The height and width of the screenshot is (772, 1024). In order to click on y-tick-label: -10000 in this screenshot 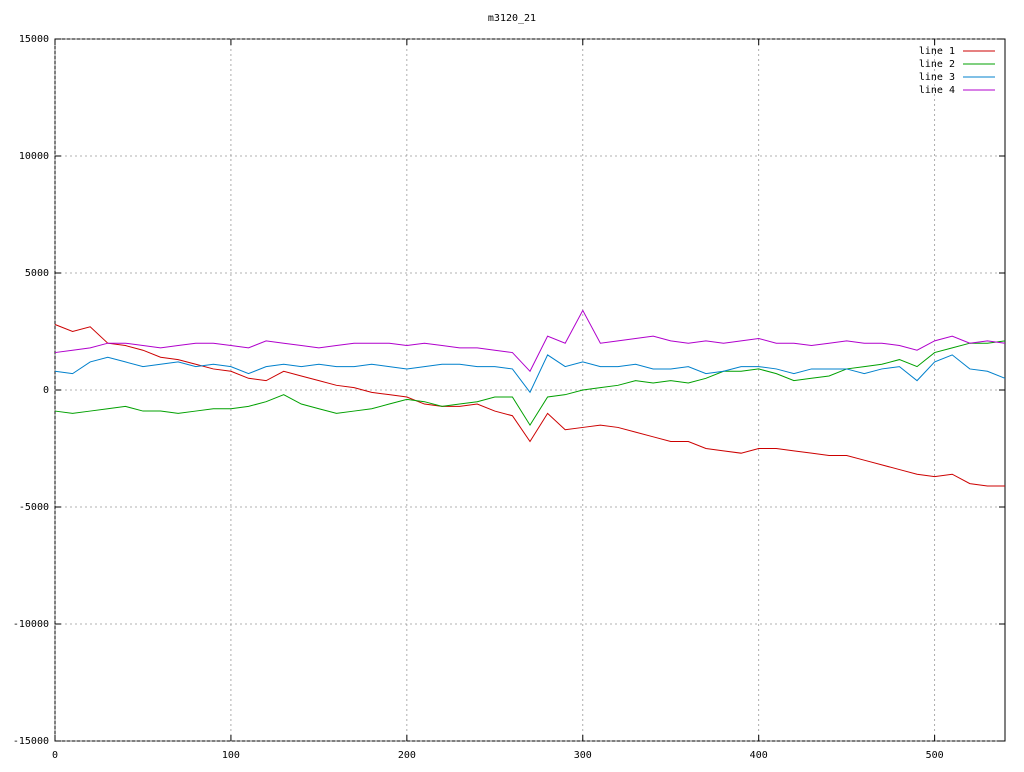, I will do `click(31, 624)`.